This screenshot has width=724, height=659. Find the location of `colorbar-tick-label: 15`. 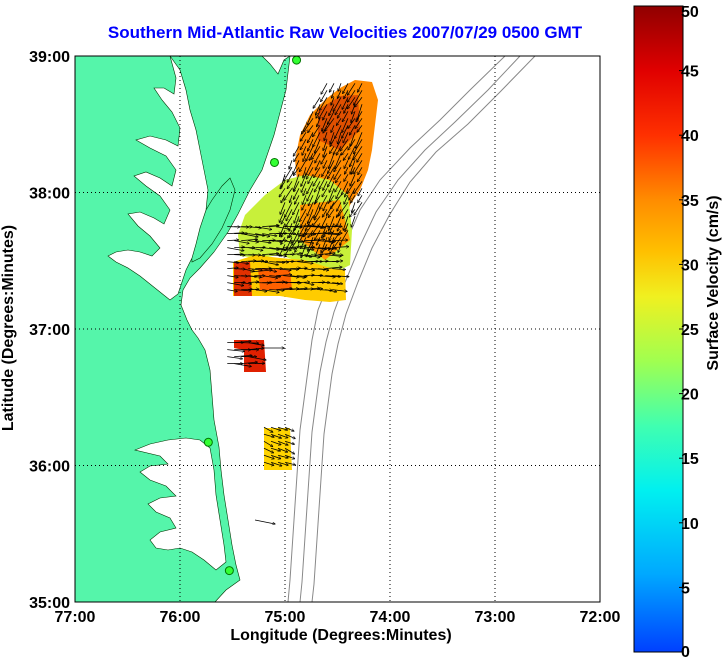

colorbar-tick-label: 15 is located at coordinates (690, 459).